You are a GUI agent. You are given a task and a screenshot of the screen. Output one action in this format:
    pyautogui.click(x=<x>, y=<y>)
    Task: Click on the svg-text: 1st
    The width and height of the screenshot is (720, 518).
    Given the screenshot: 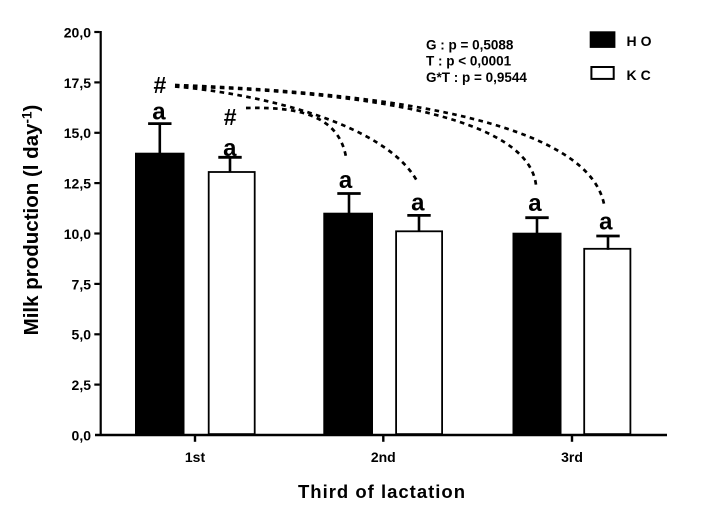 What is the action you would take?
    pyautogui.click(x=195, y=457)
    